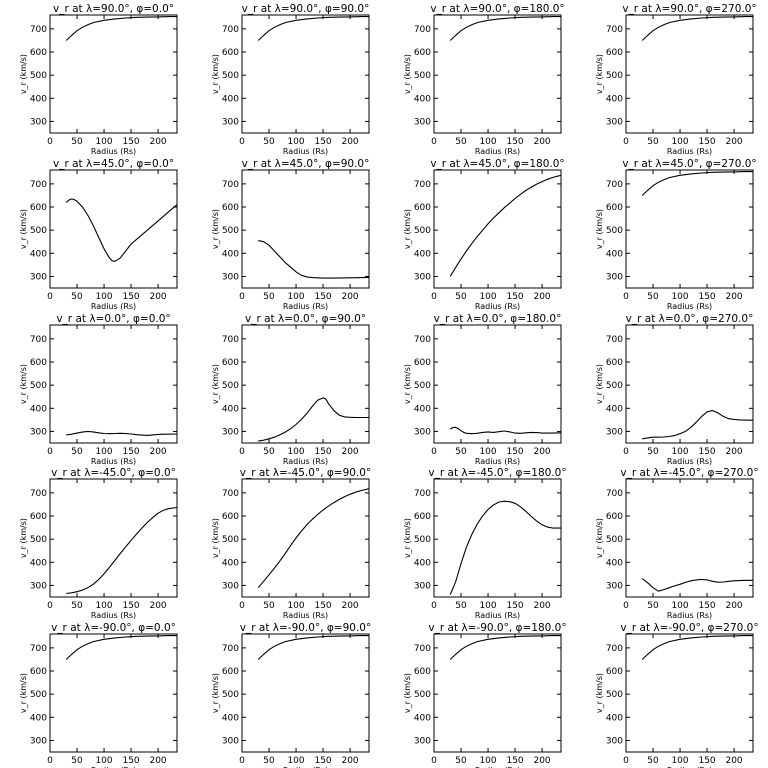  I want to click on panel-title: v_r at λ=0.0°, φ=270.0°, so click(690, 319).